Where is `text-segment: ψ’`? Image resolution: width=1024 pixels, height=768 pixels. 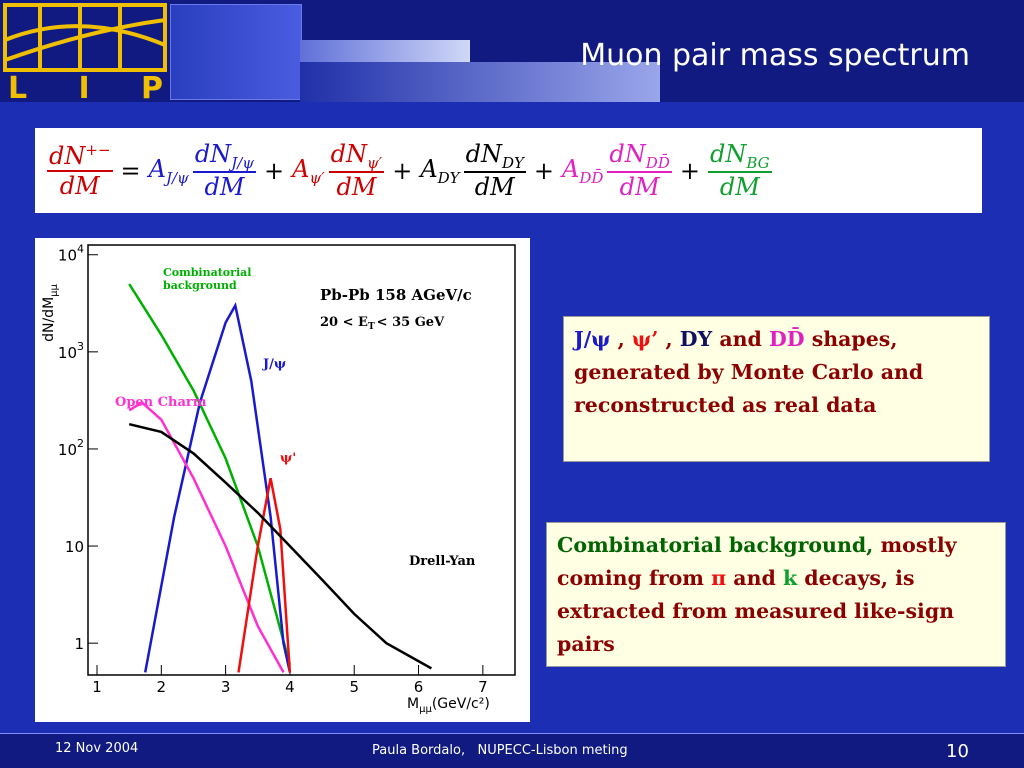
text-segment: ψ’ is located at coordinates (645, 339).